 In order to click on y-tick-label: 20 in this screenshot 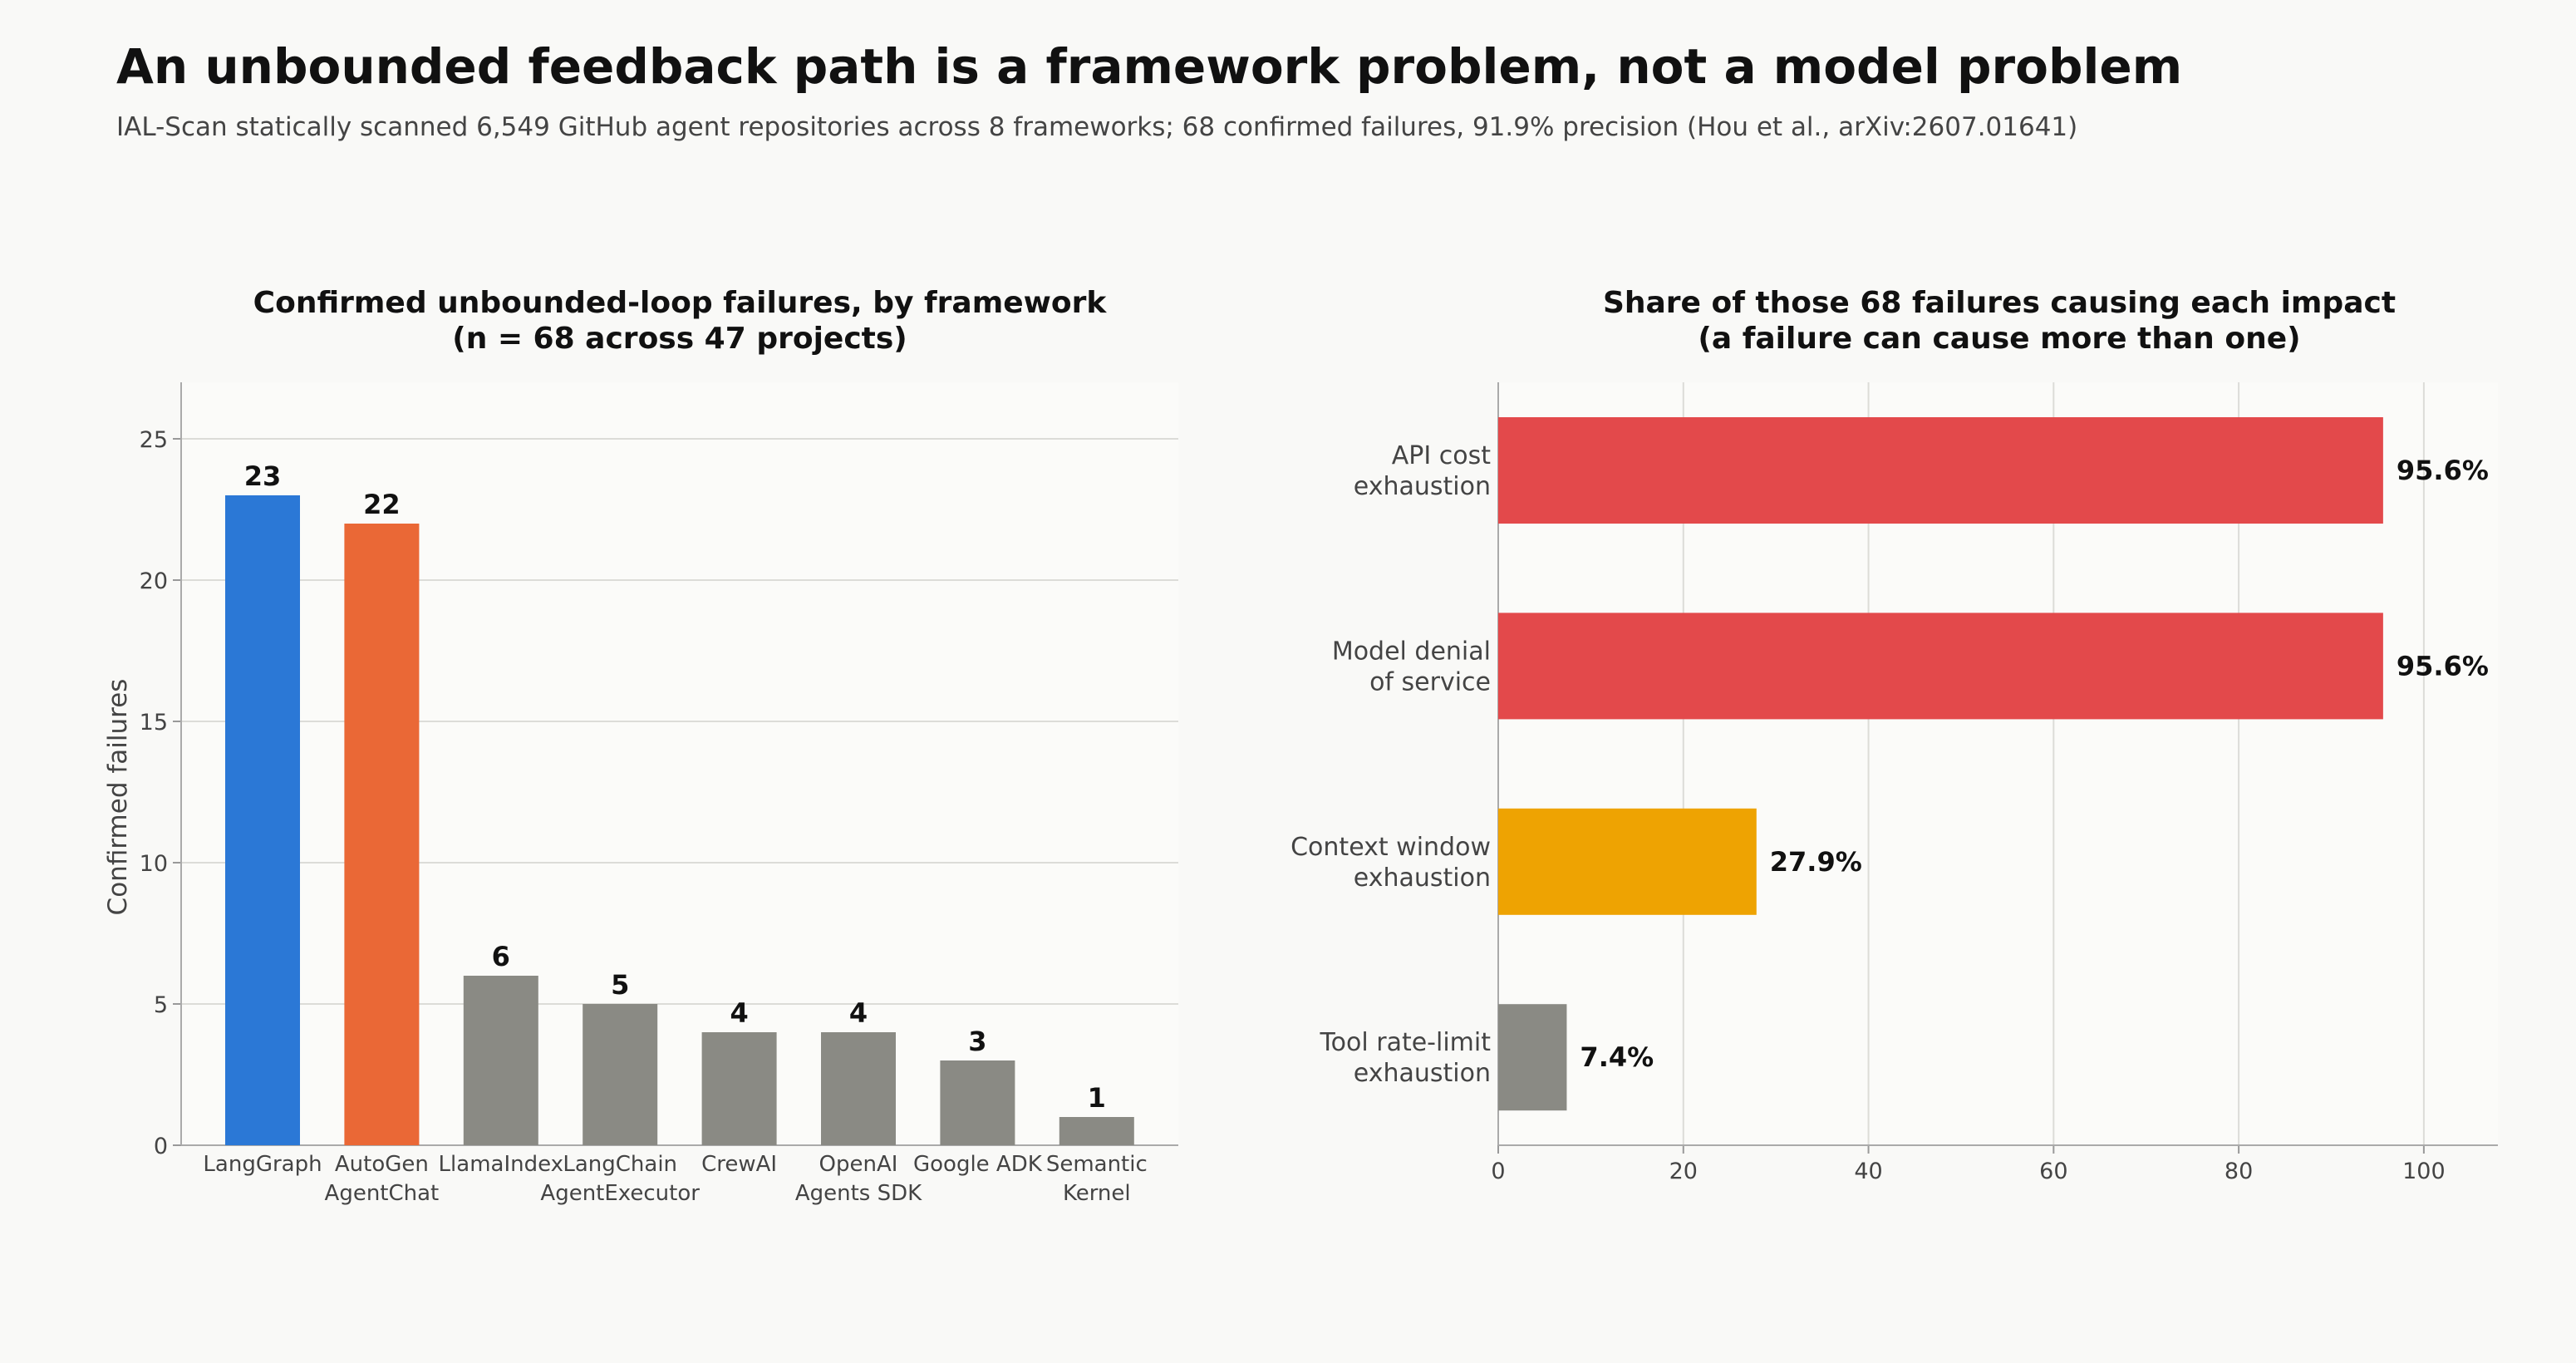, I will do `click(154, 581)`.